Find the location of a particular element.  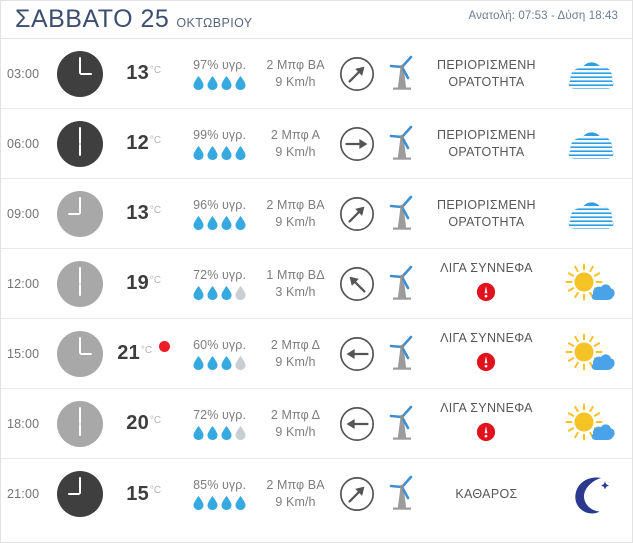

temperature-value: 13 is located at coordinates (137, 213).